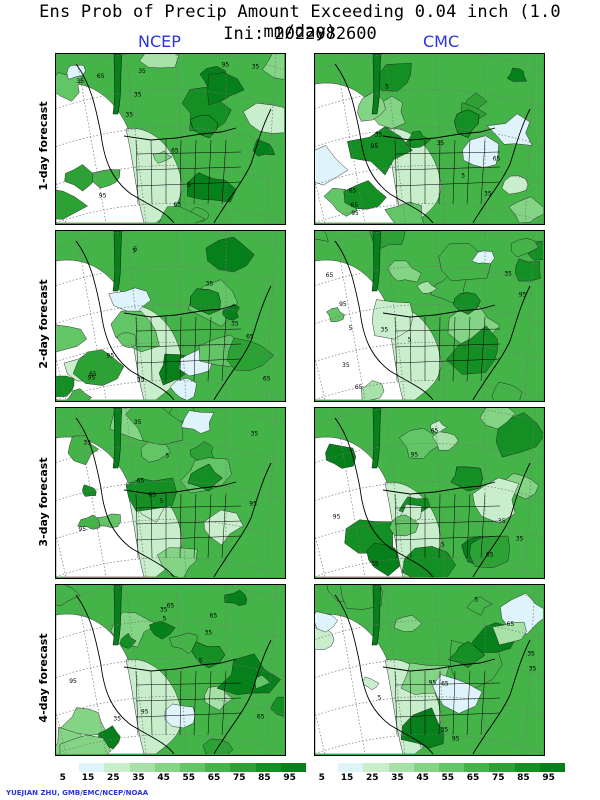 This screenshot has height=800, width=600. What do you see at coordinates (429, 316) in the screenshot?
I see `map-panel-cmc-day-2: 35 65 95 5 35 65 35 95 5` at bounding box center [429, 316].